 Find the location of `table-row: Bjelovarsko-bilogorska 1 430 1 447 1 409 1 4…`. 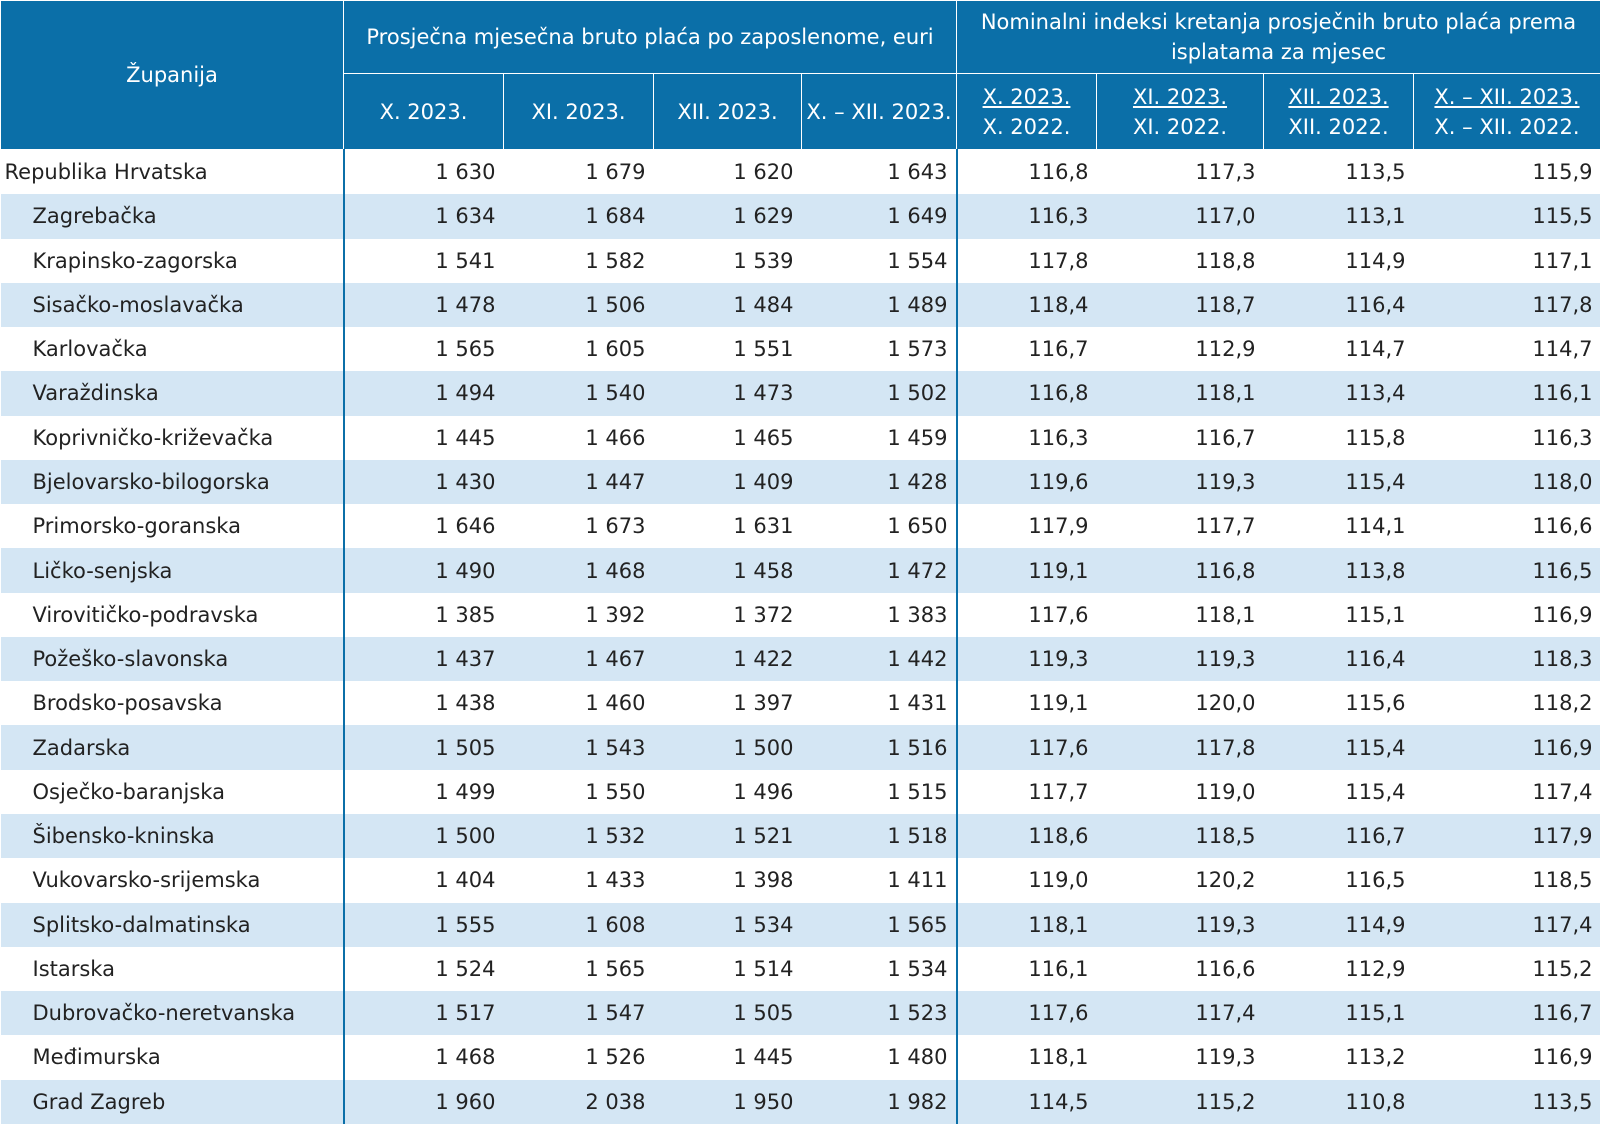

table-row: Bjelovarsko-bilogorska 1 430 1 447 1 409 1 4… is located at coordinates (800, 482).